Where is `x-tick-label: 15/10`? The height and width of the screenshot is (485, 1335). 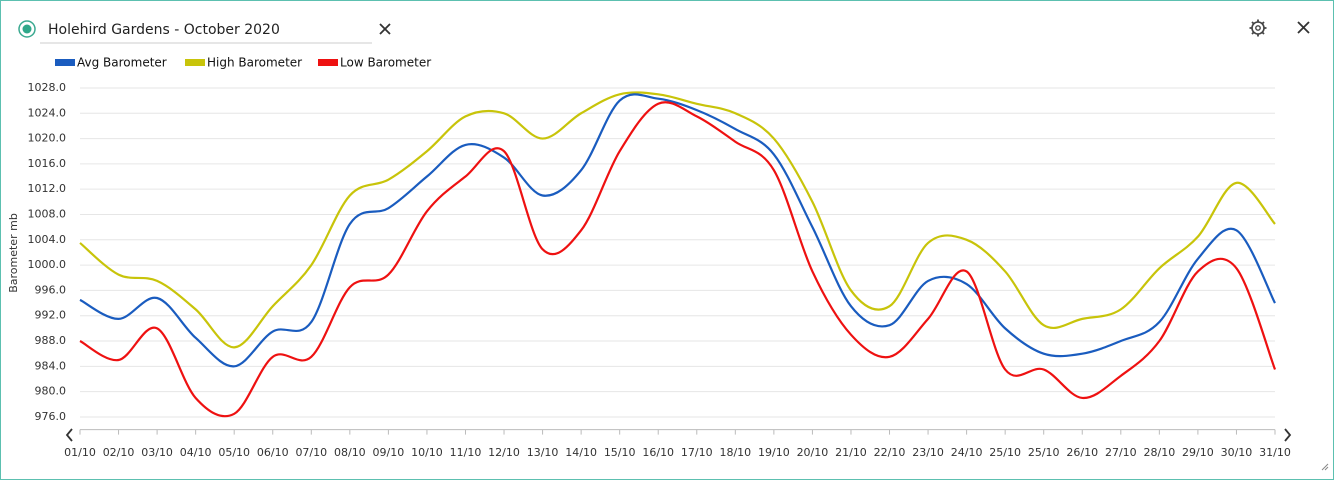
x-tick-label: 15/10 is located at coordinates (620, 452).